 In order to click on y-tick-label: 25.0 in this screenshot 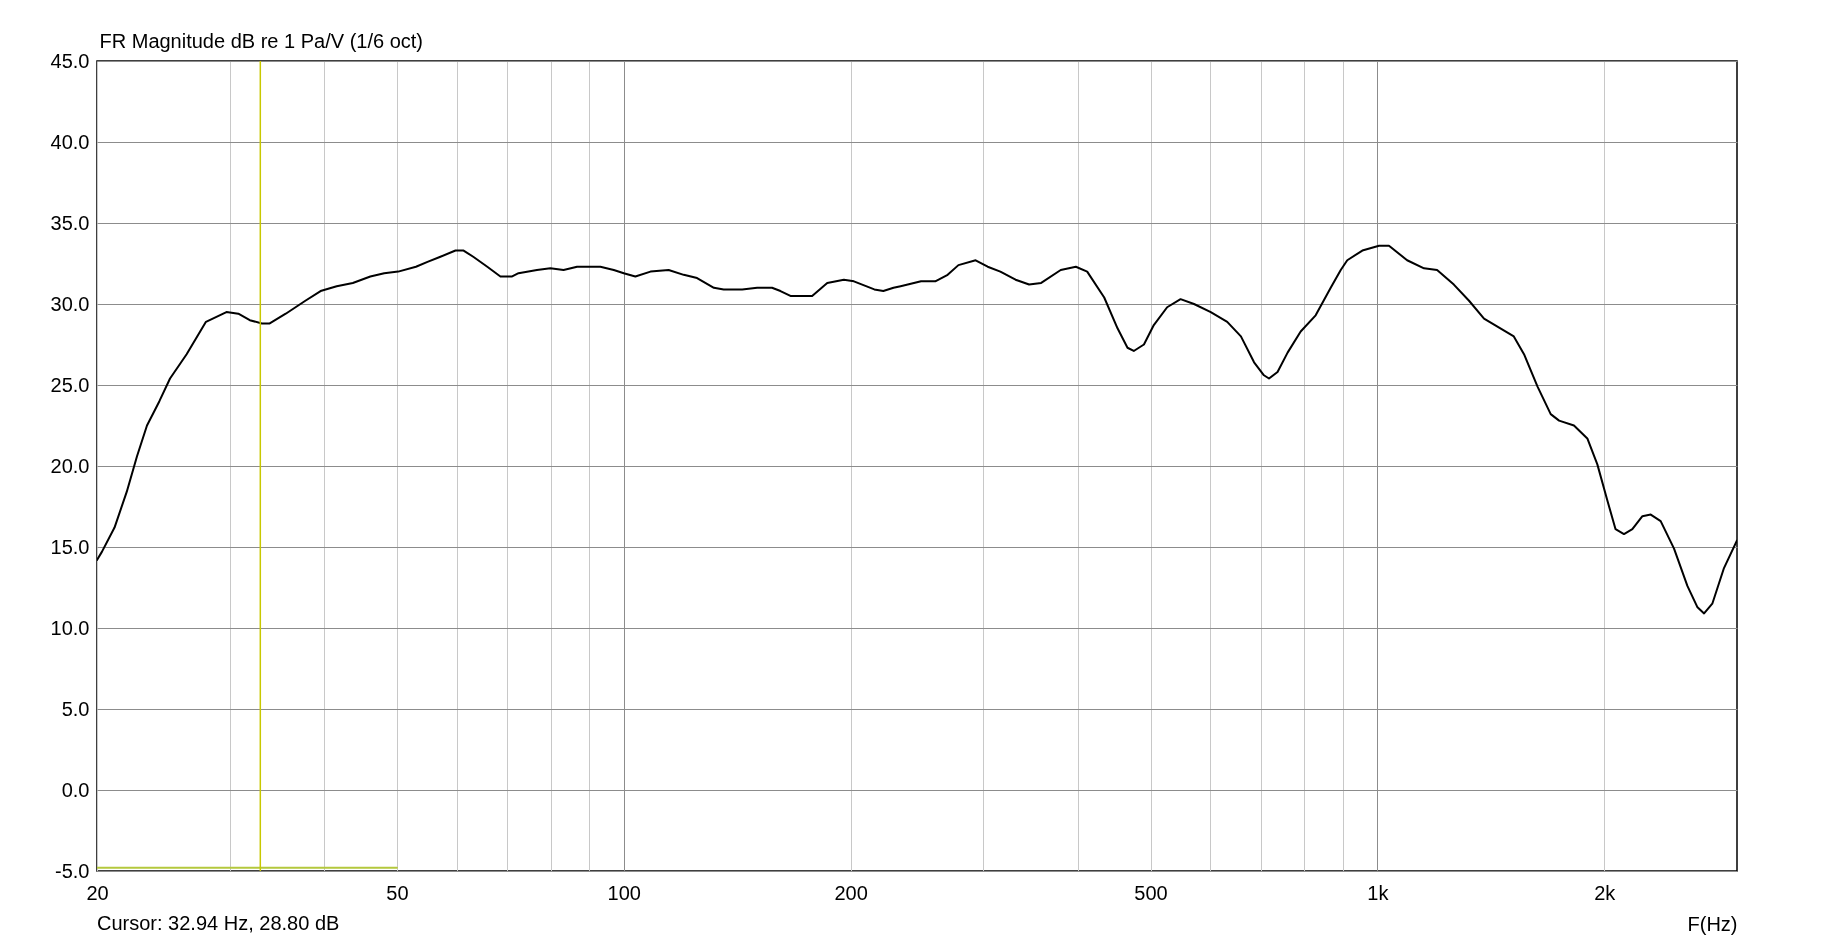, I will do `click(70, 384)`.